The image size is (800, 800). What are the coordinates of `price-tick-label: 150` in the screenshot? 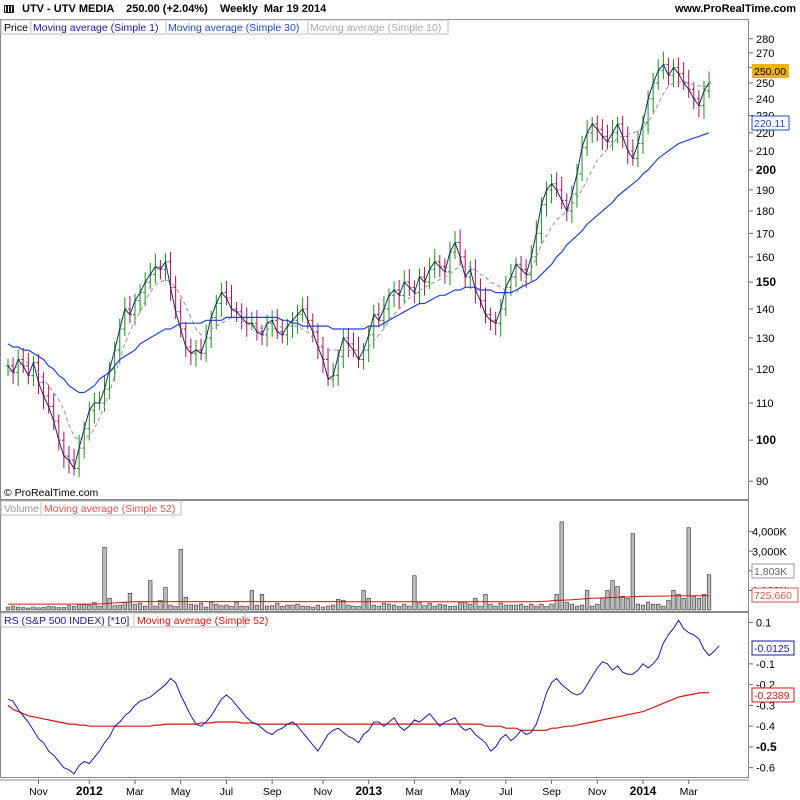 It's located at (766, 282).